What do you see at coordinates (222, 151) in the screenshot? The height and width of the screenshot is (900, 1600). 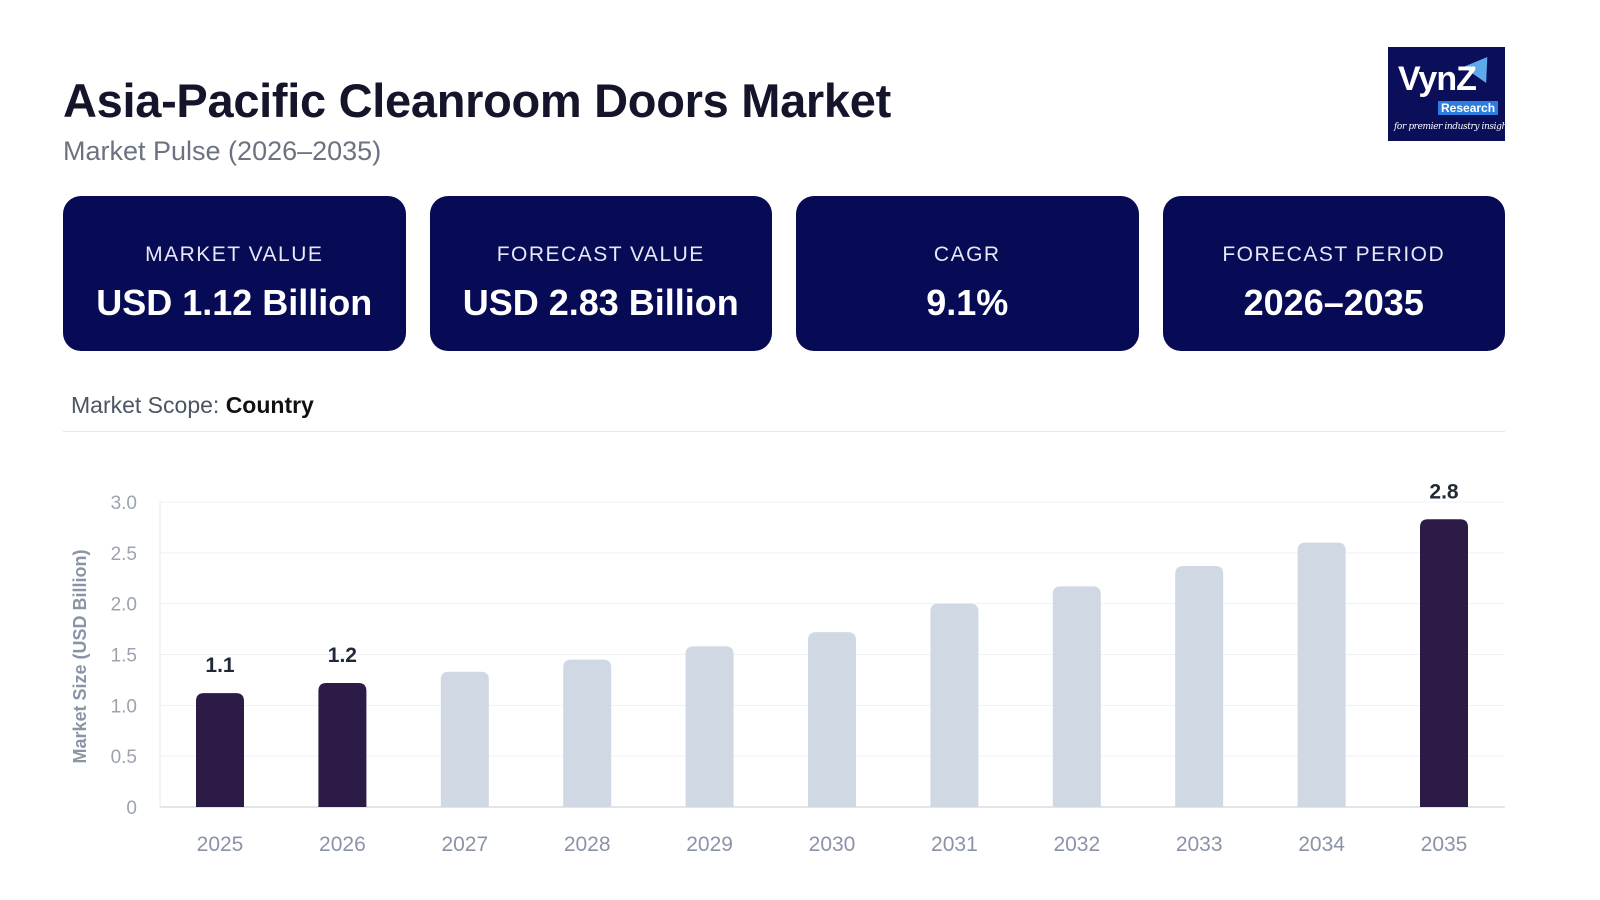 I see `page-subtitle: Market Pulse (2026–2035)` at bounding box center [222, 151].